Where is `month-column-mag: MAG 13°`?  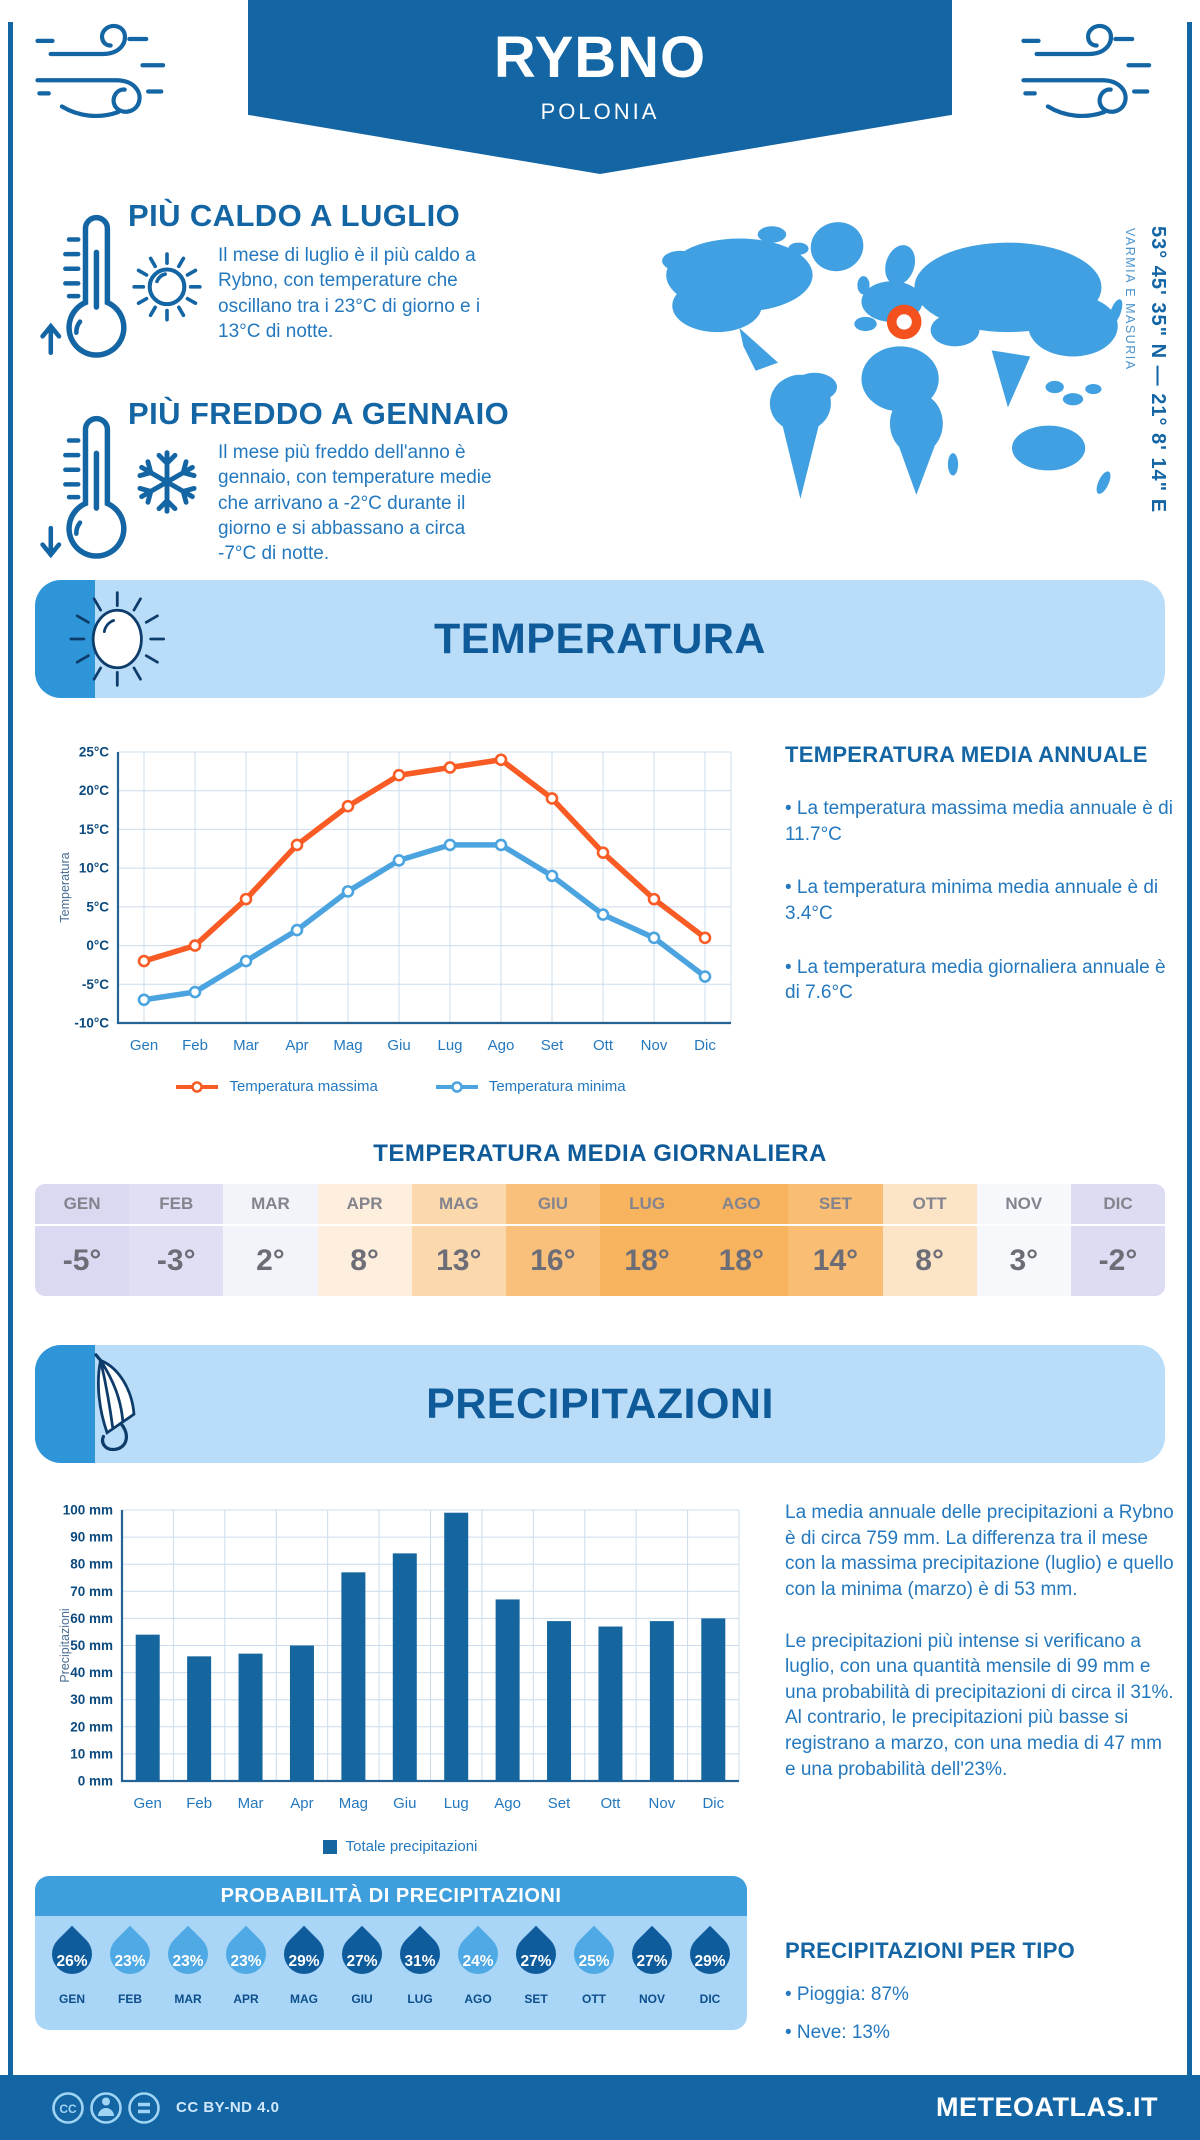
month-column-mag: MAG 13° is located at coordinates (458, 1240).